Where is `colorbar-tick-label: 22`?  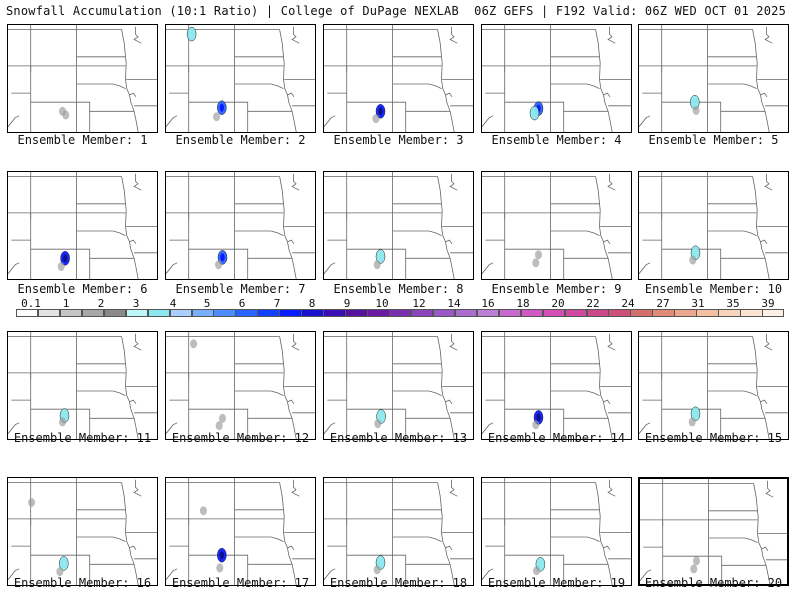 colorbar-tick-label: 22 is located at coordinates (593, 303).